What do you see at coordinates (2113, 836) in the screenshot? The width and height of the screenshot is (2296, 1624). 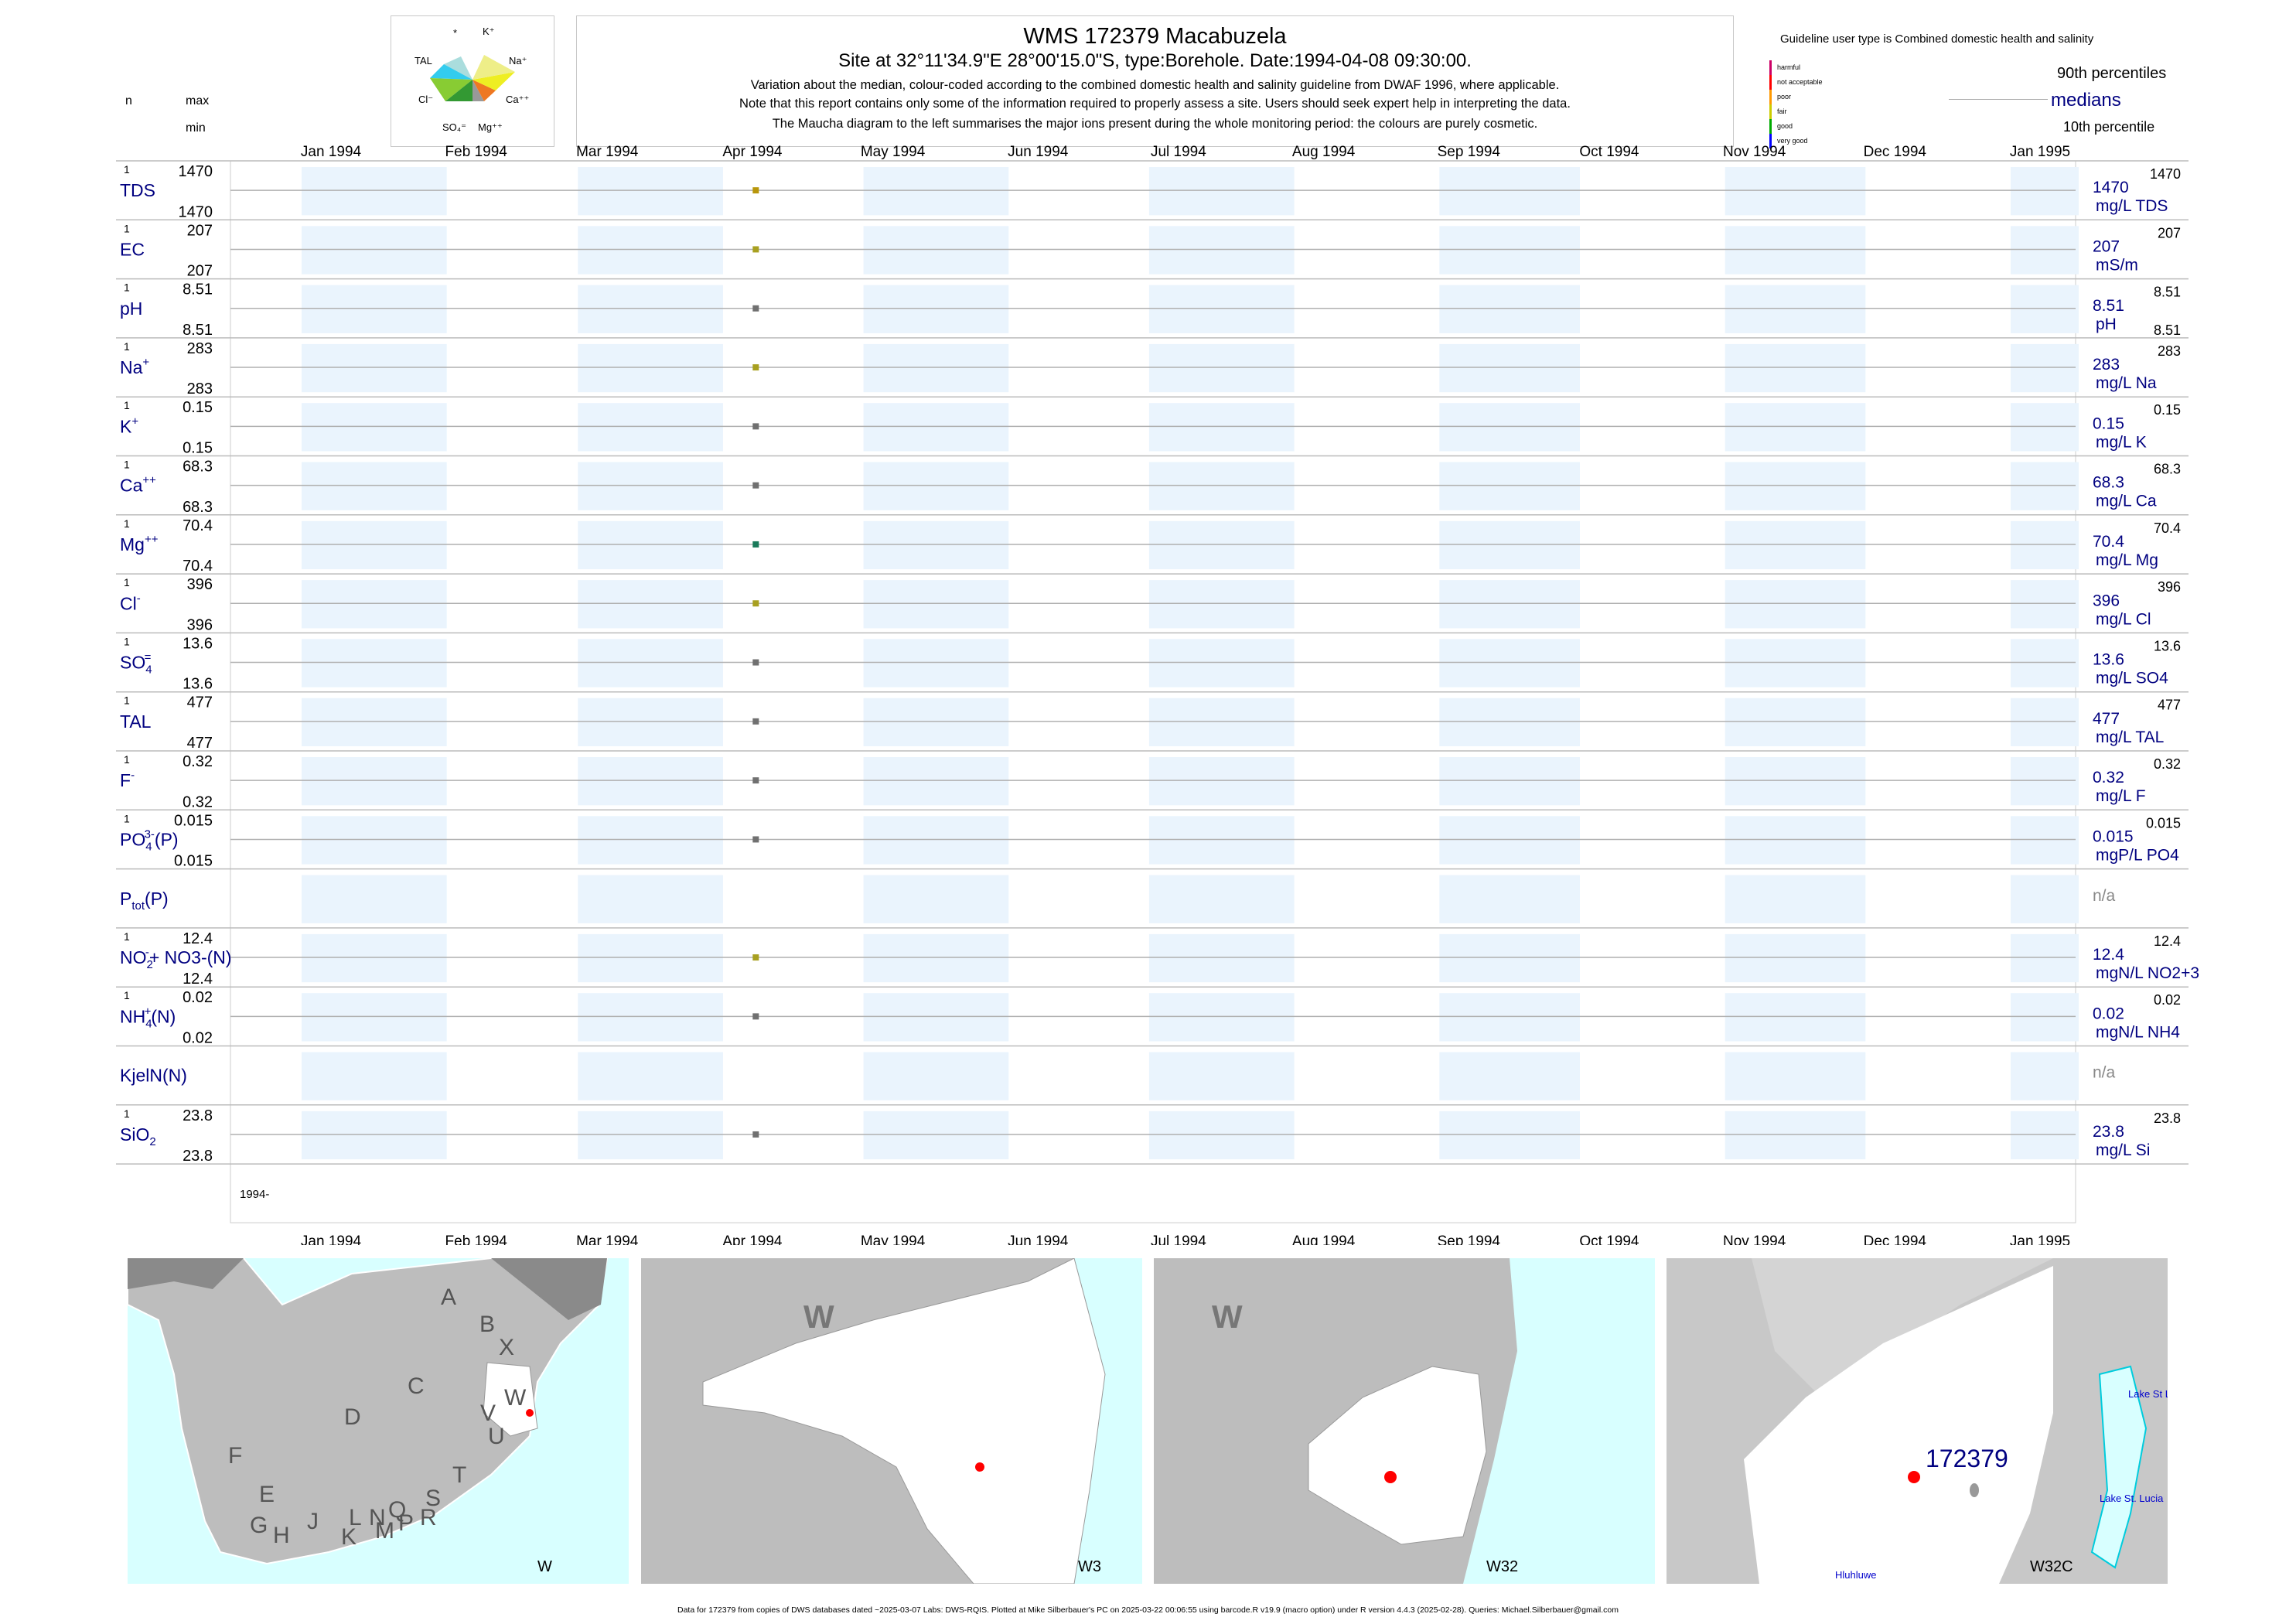 I see `median-value: 0.015` at bounding box center [2113, 836].